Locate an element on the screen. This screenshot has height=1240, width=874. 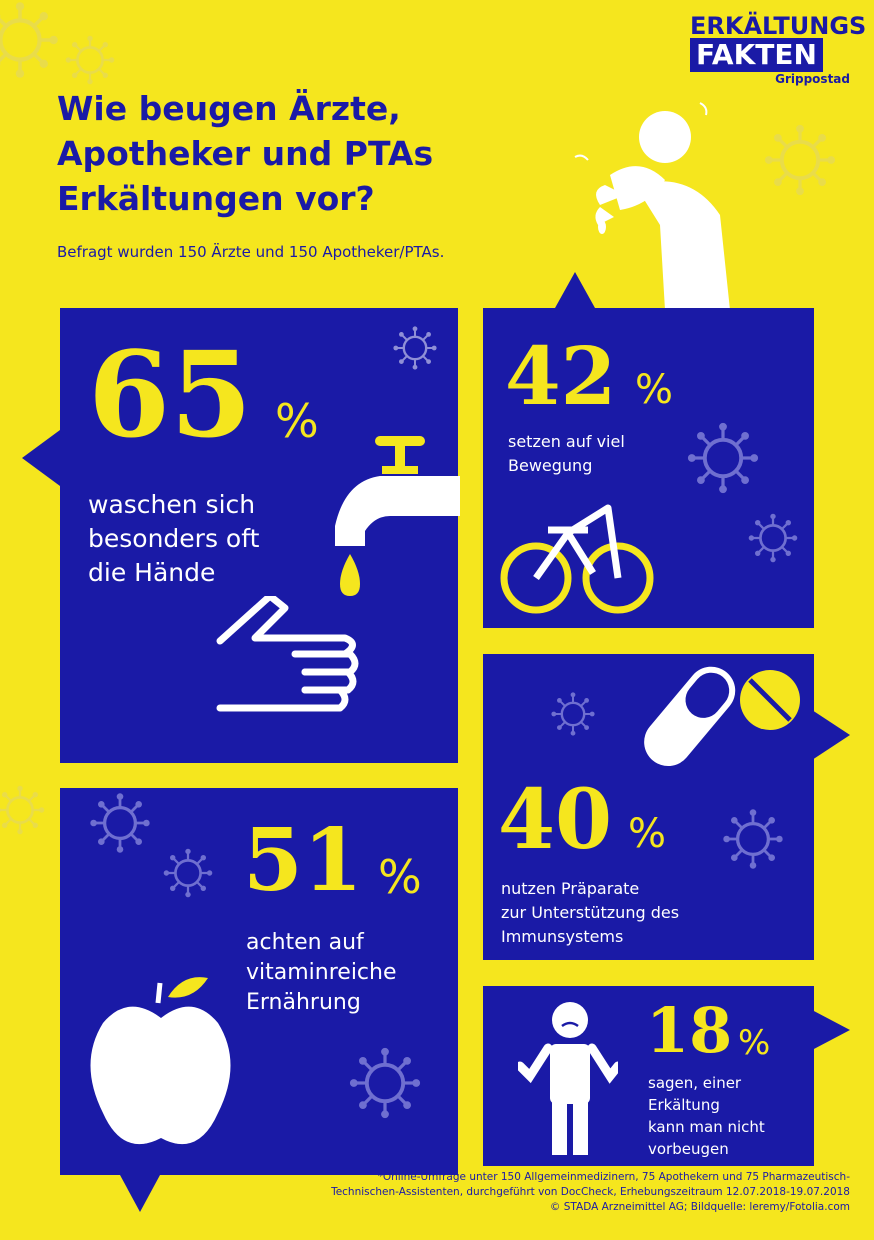
stat-value-fatalism: 18 is located at coordinates (689, 1030).